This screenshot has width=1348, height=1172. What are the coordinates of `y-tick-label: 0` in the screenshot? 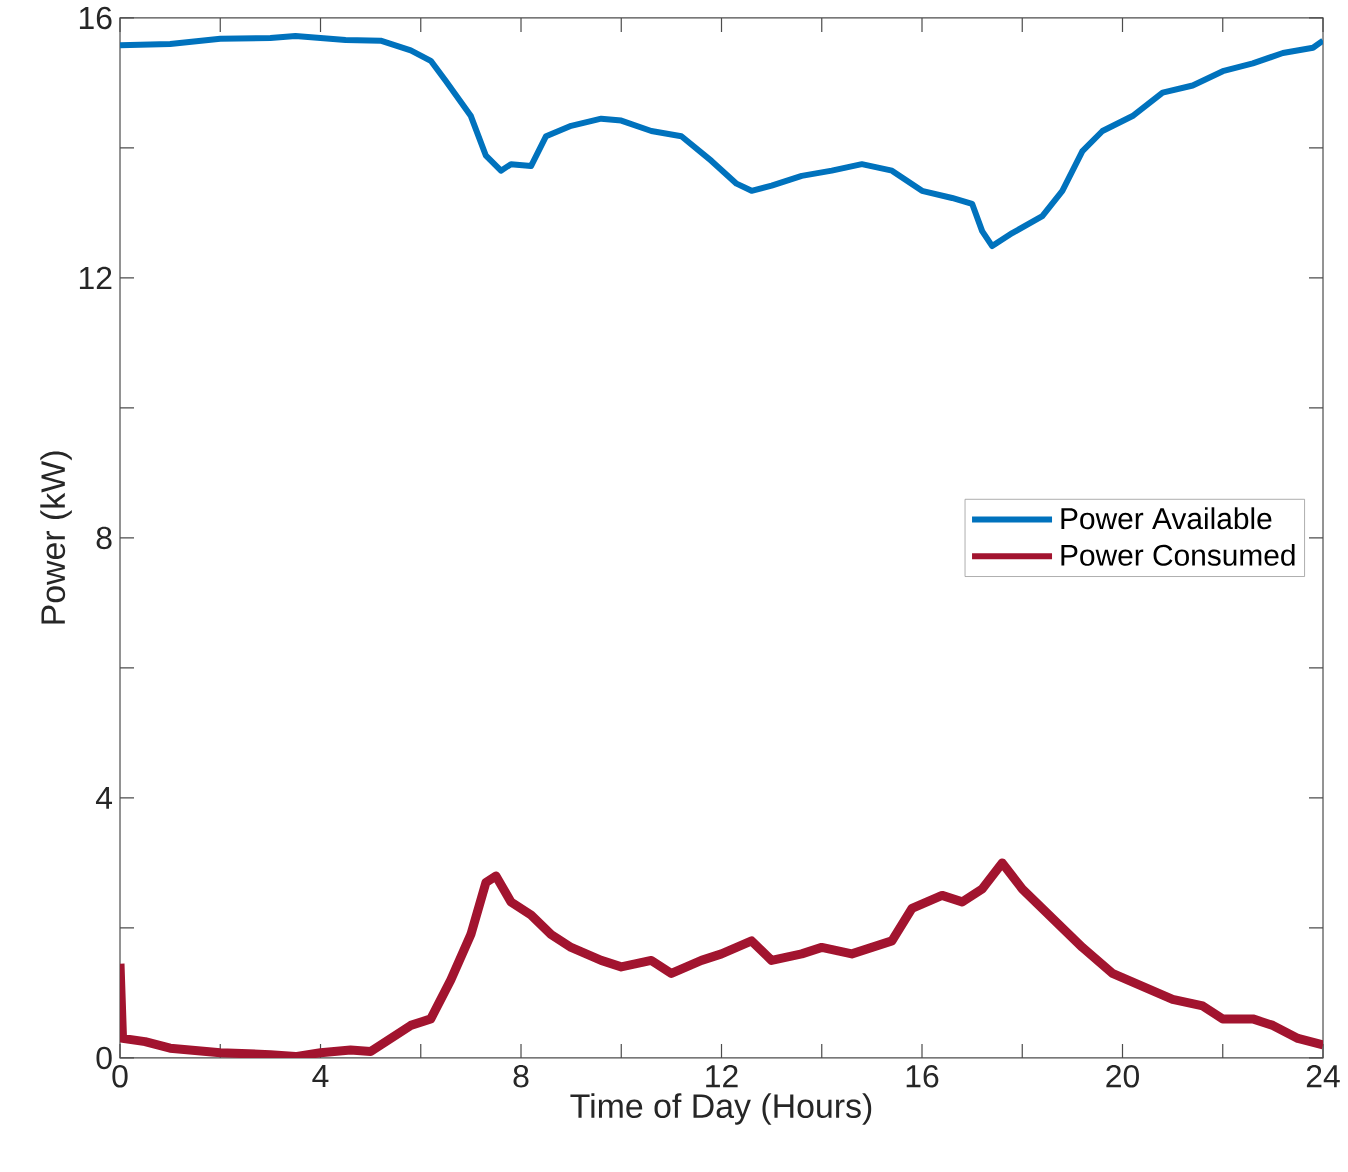 It's located at (104, 1058).